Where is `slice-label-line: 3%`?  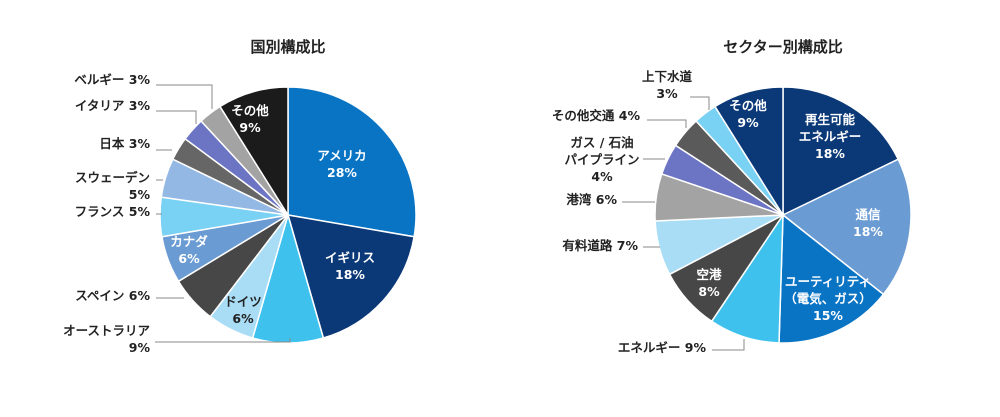 slice-label-line: 3% is located at coordinates (667, 93).